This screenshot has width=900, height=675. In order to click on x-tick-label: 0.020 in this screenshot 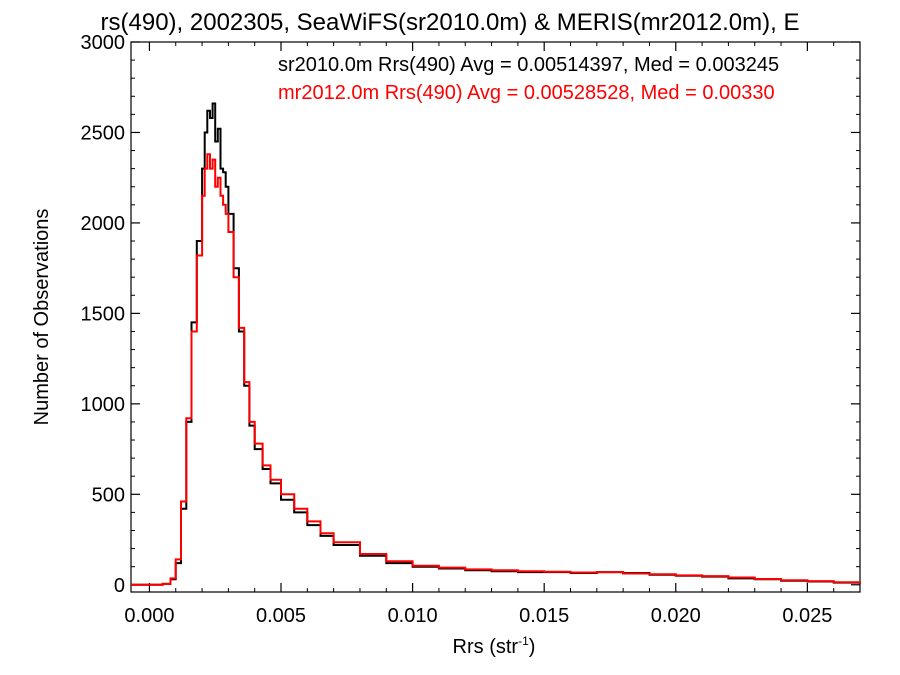, I will do `click(676, 616)`.